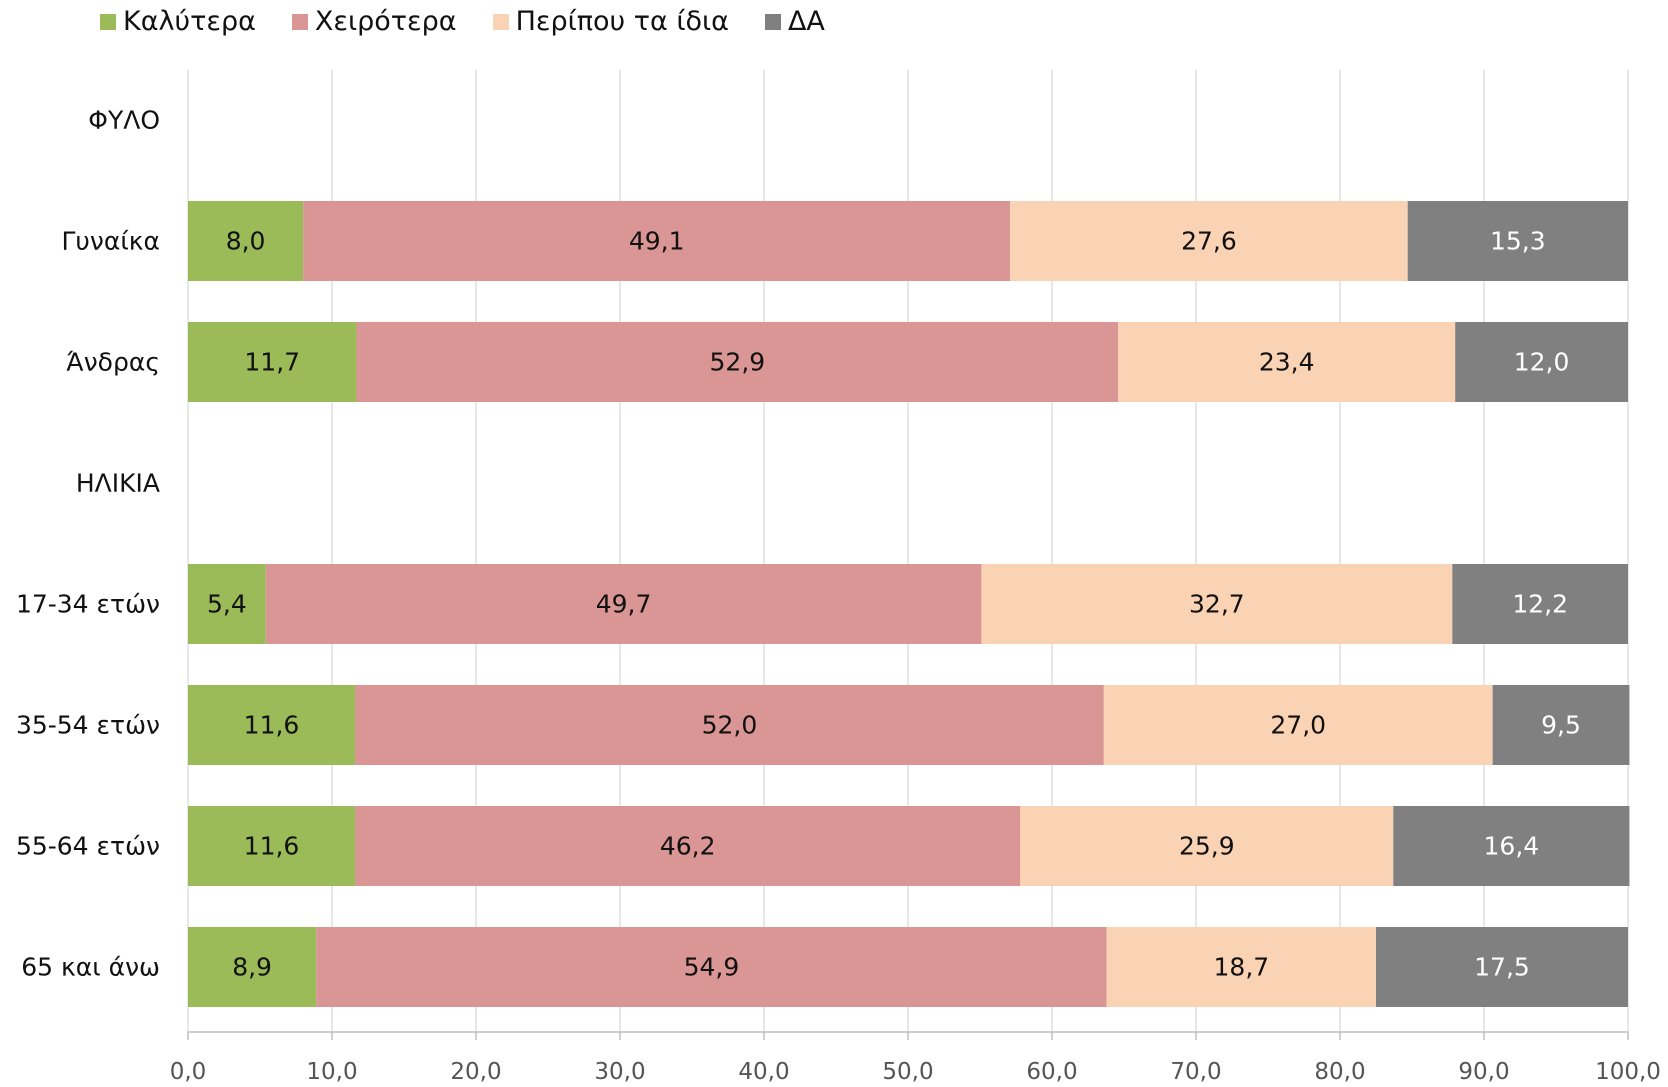  I want to click on x-tick-label: 60,0, so click(1051, 1072).